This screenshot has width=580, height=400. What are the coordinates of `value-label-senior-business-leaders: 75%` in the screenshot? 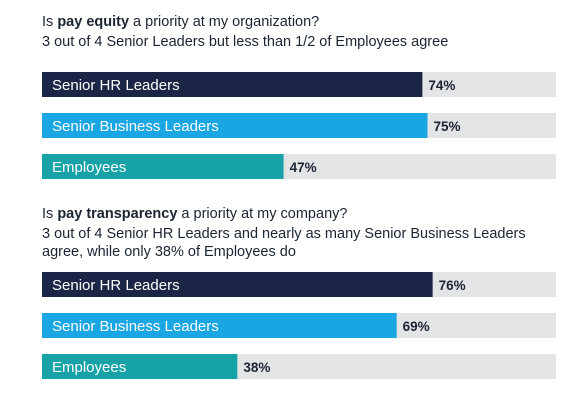 It's located at (447, 126).